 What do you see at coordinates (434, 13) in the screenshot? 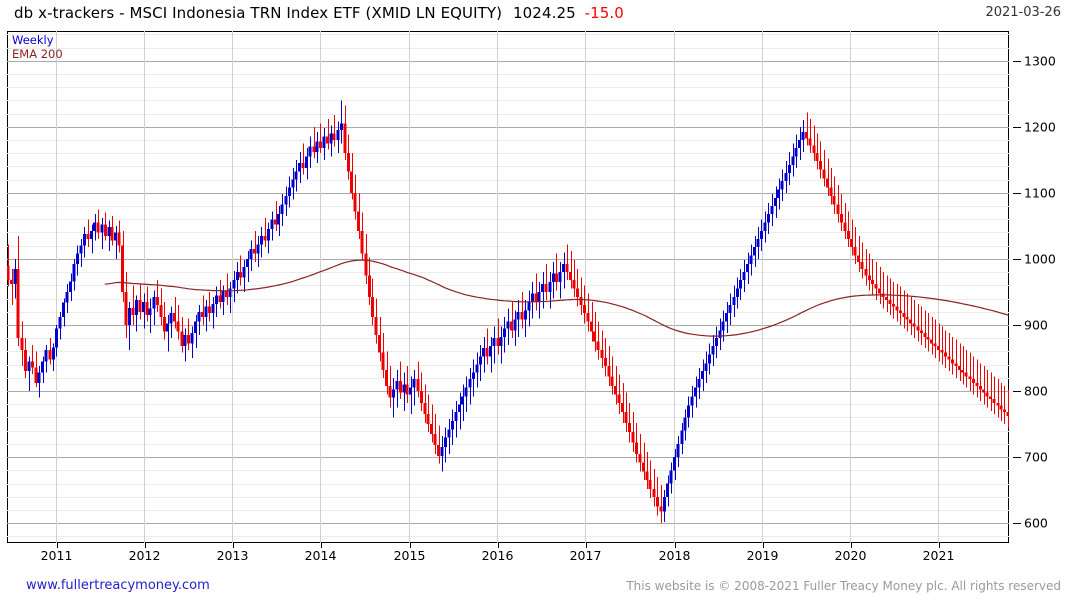
I see `instrument-ticker: (XMID LN EQUITY)` at bounding box center [434, 13].